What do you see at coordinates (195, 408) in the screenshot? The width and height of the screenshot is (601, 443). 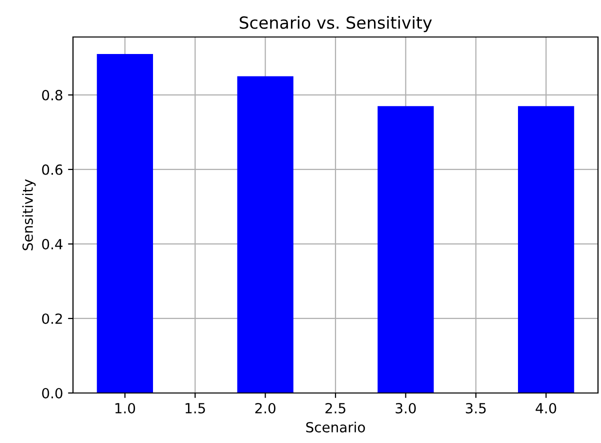 I see `x-tick-label: 1.5` at bounding box center [195, 408].